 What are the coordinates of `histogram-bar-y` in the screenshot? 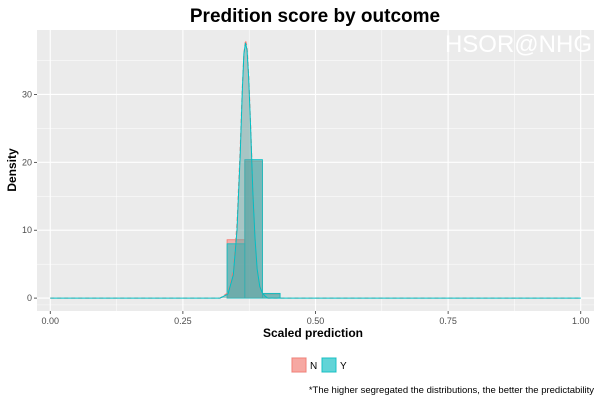 It's located at (253, 229).